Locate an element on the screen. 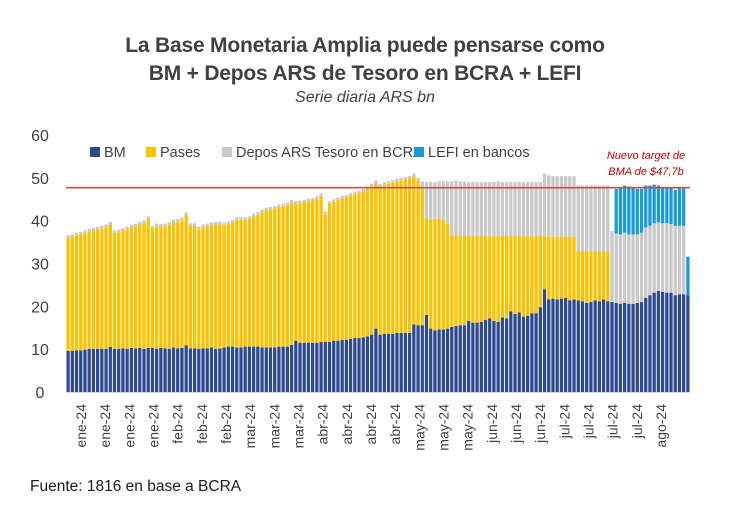  legend-swatch is located at coordinates (151, 152).